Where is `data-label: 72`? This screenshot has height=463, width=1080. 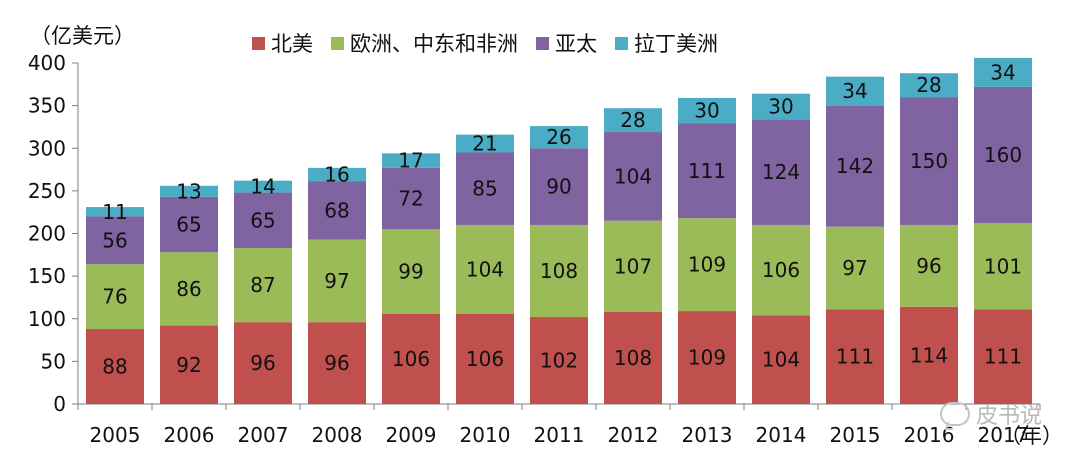 data-label: 72 is located at coordinates (410, 199).